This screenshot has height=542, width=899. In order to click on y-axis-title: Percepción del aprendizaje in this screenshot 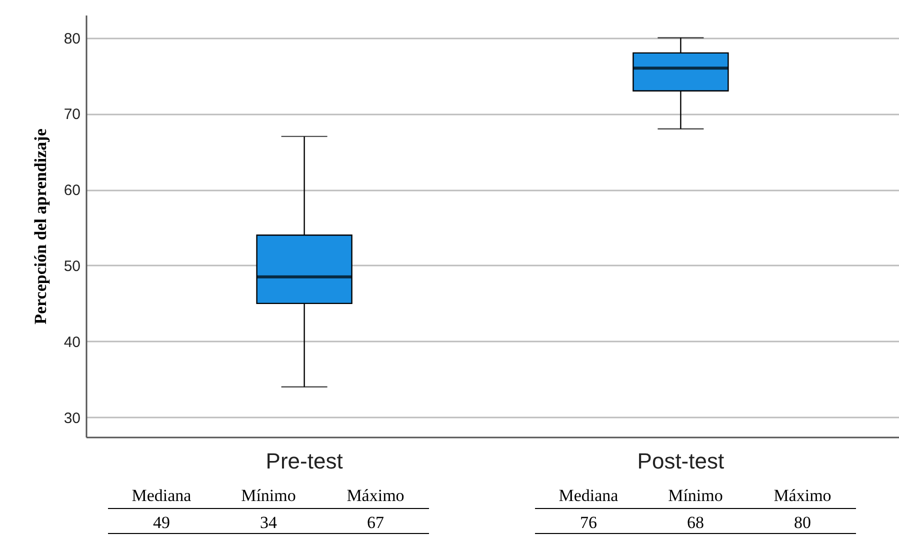, I will do `click(40, 226)`.